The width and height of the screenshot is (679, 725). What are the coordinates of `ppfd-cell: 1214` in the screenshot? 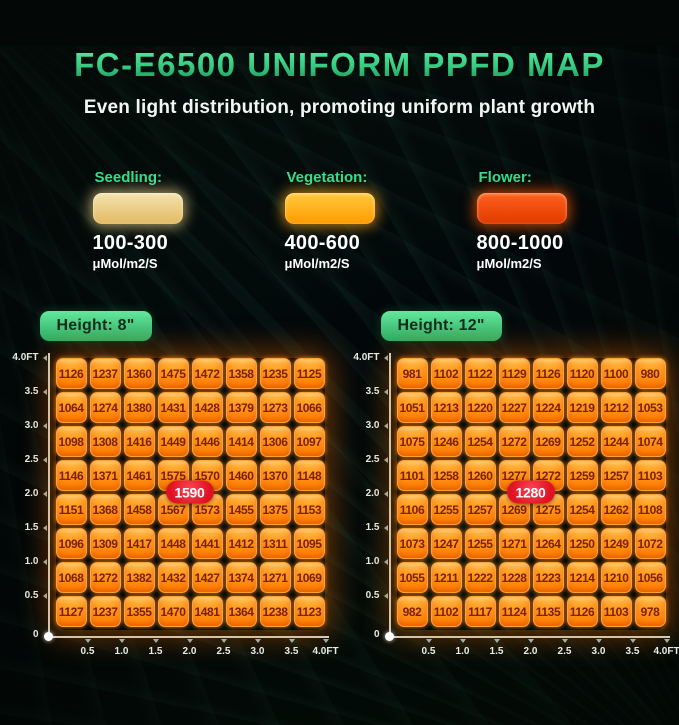 It's located at (582, 577).